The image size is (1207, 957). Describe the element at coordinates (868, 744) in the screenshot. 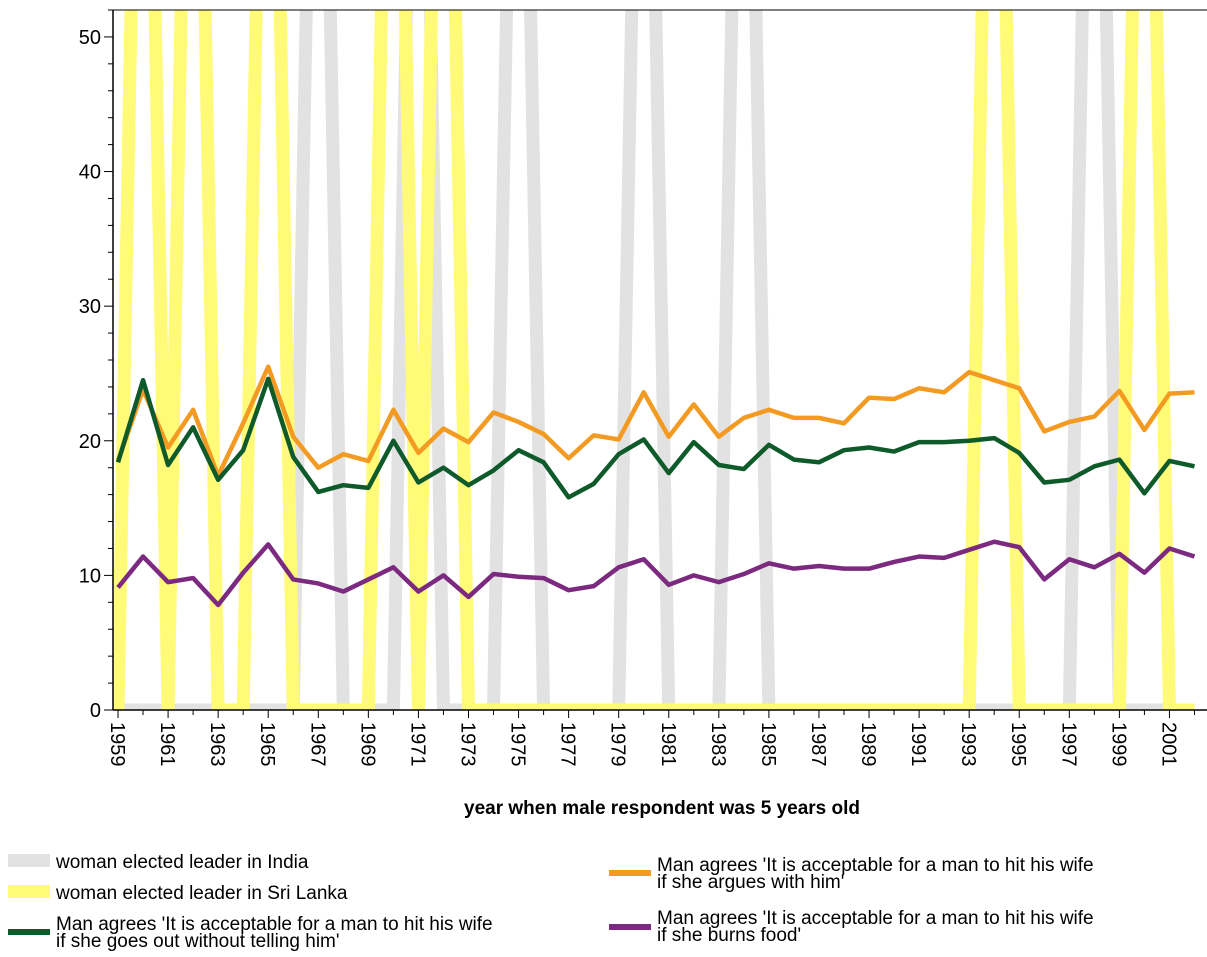

I see `x-tick-label: 1989` at that location.